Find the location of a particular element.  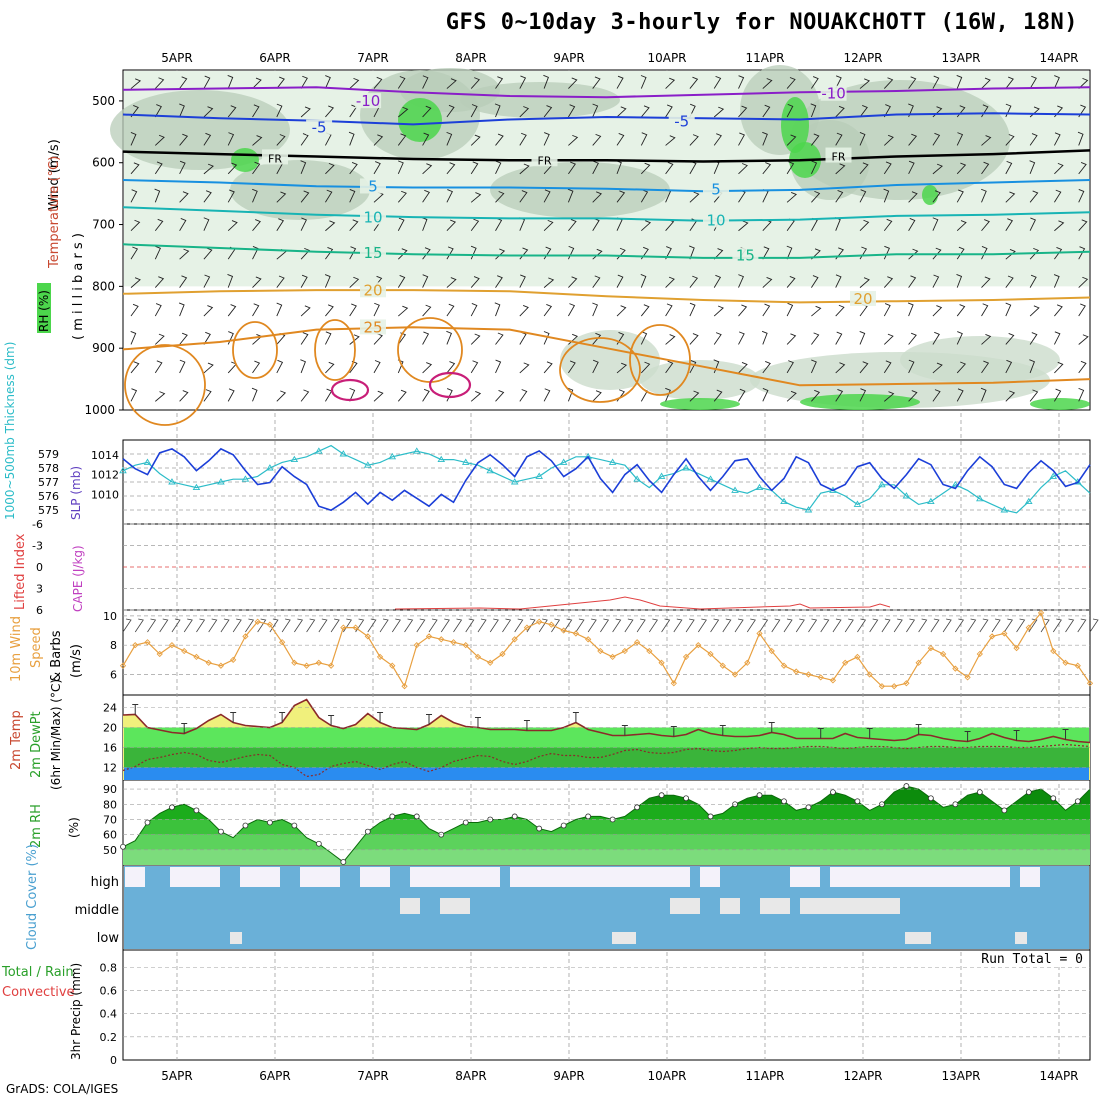

x-tick-label-bottom: 6APR is located at coordinates (274, 1076).